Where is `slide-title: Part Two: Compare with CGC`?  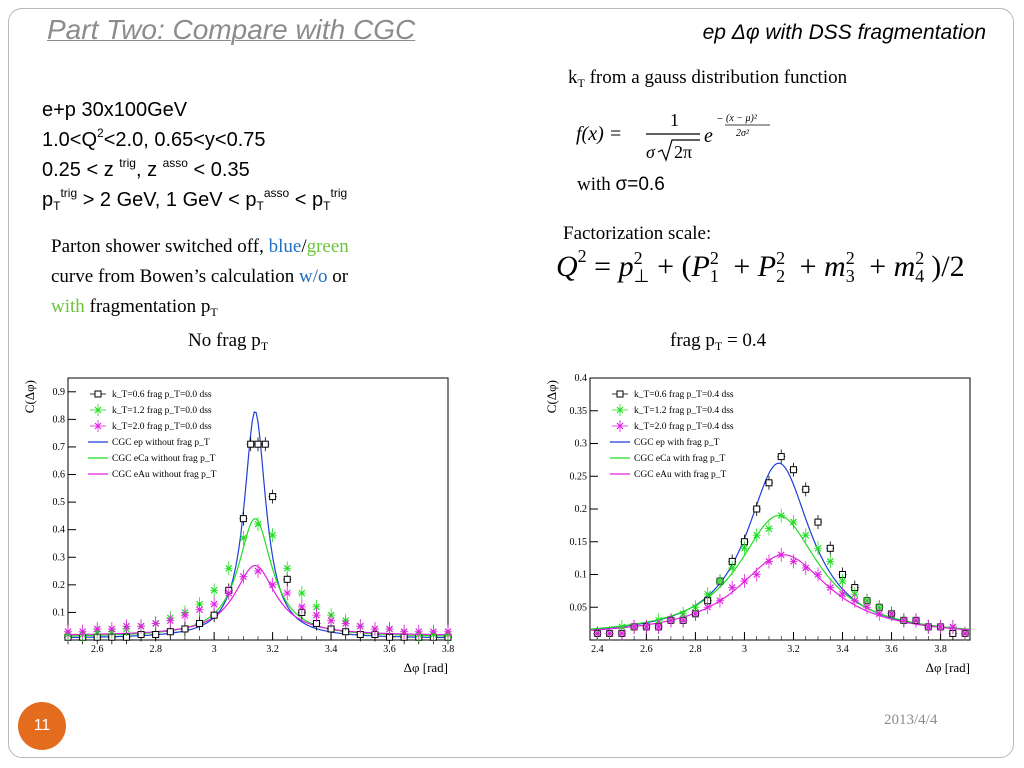 slide-title: Part Two: Compare with CGC is located at coordinates (231, 29).